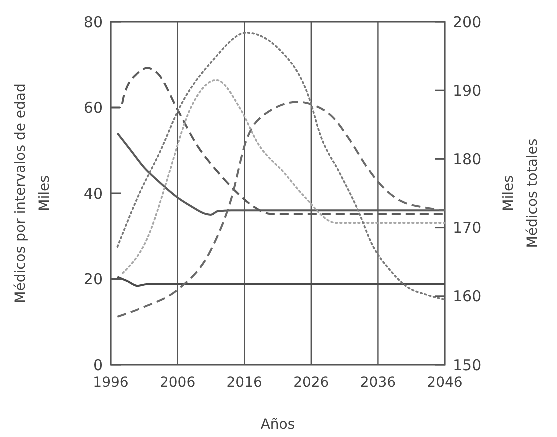  Describe the element at coordinates (312, 383) in the screenshot. I see `x-tick-label: 2026` at that location.